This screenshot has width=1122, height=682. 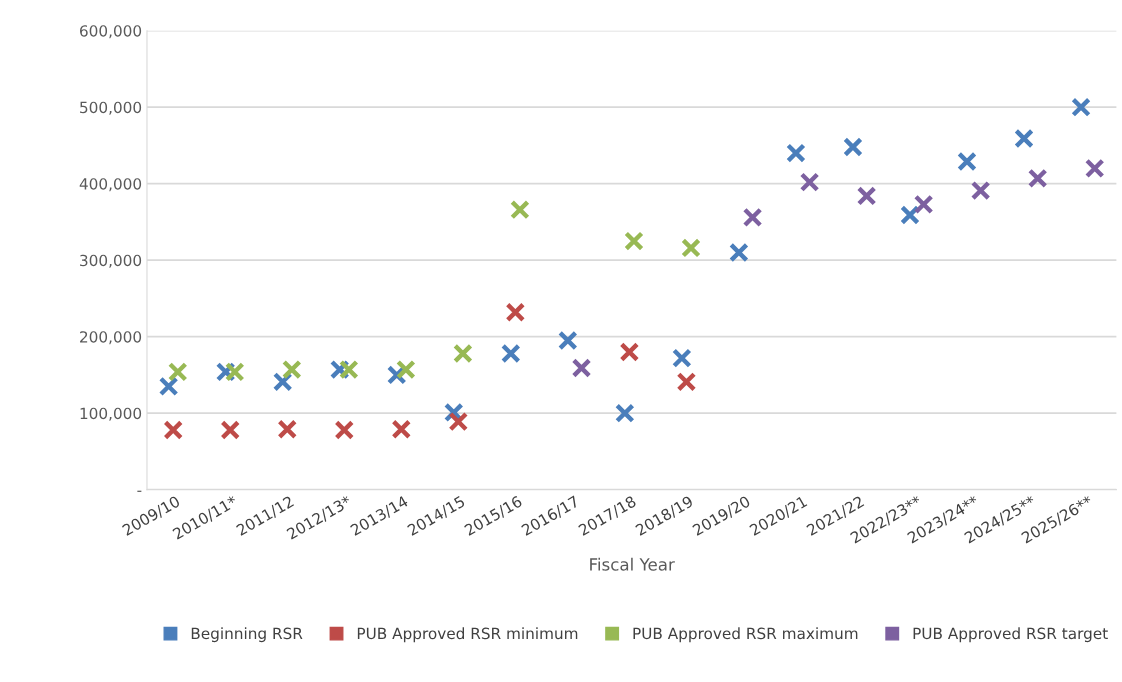 I want to click on y-tick-label: -, so click(x=139, y=491).